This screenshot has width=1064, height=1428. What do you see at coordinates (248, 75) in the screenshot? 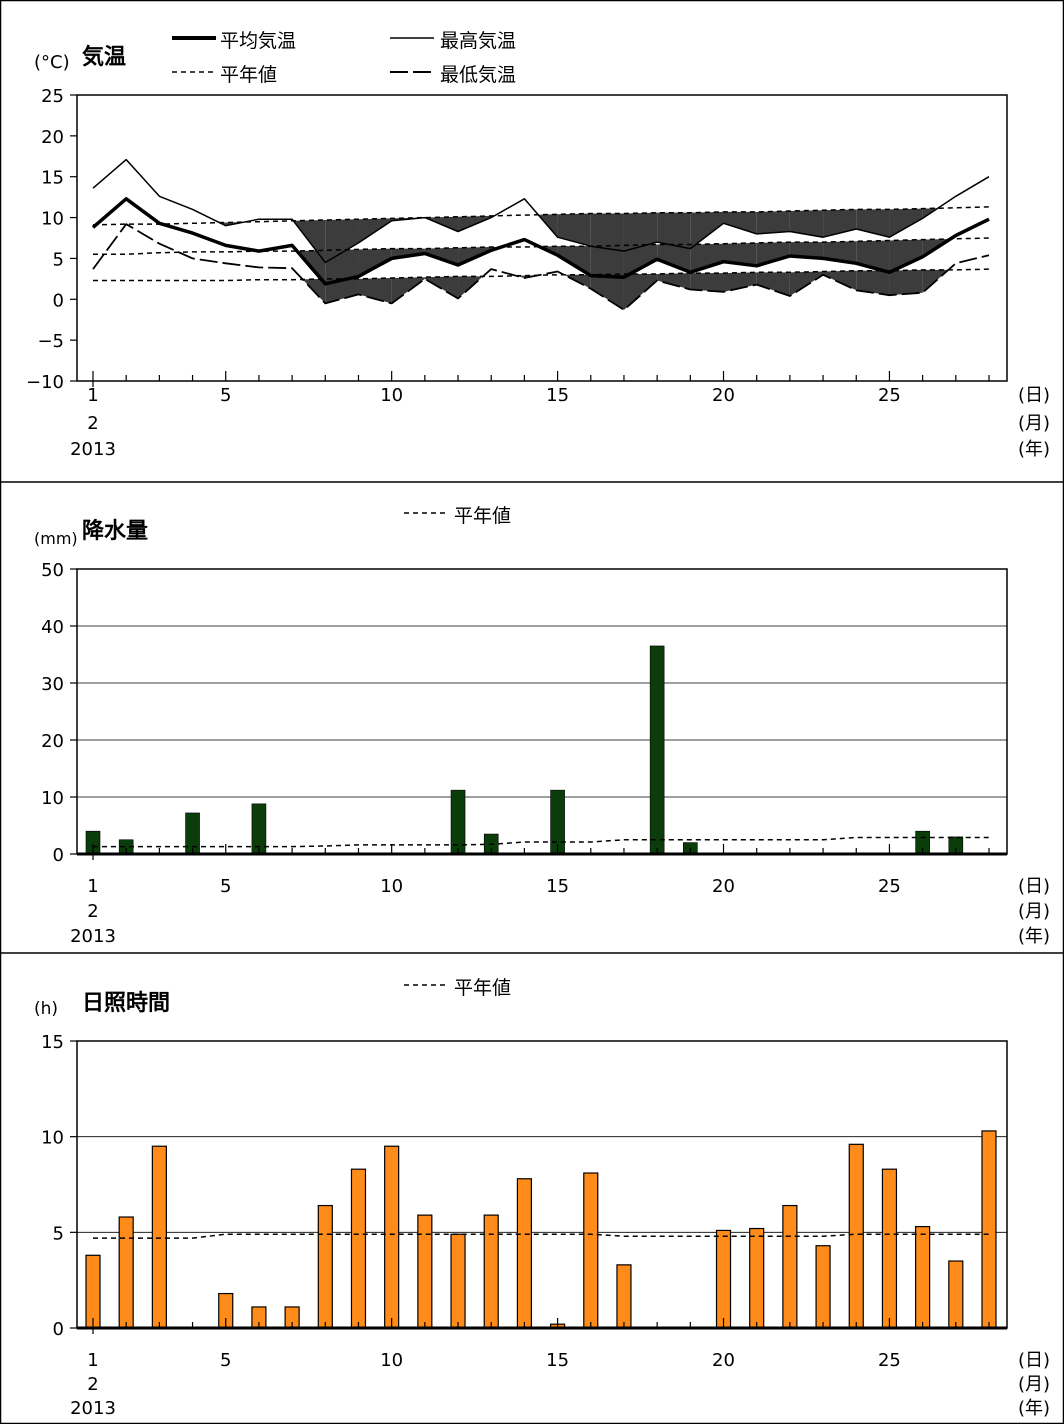
I see `legend-label-normal: 平年値` at bounding box center [248, 75].